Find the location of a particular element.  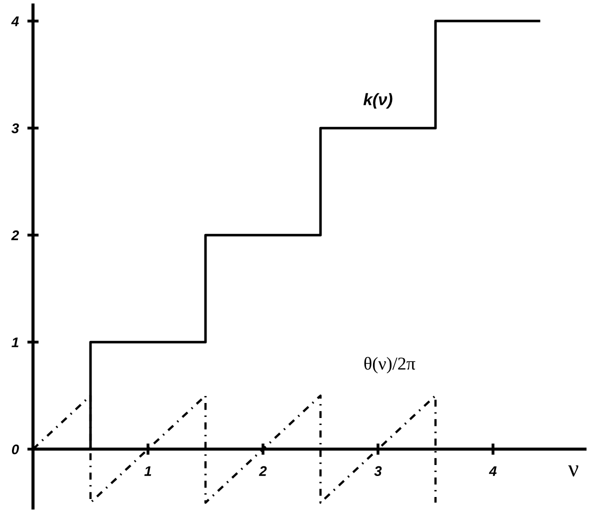

y-tick-label: 0 is located at coordinates (15, 449).